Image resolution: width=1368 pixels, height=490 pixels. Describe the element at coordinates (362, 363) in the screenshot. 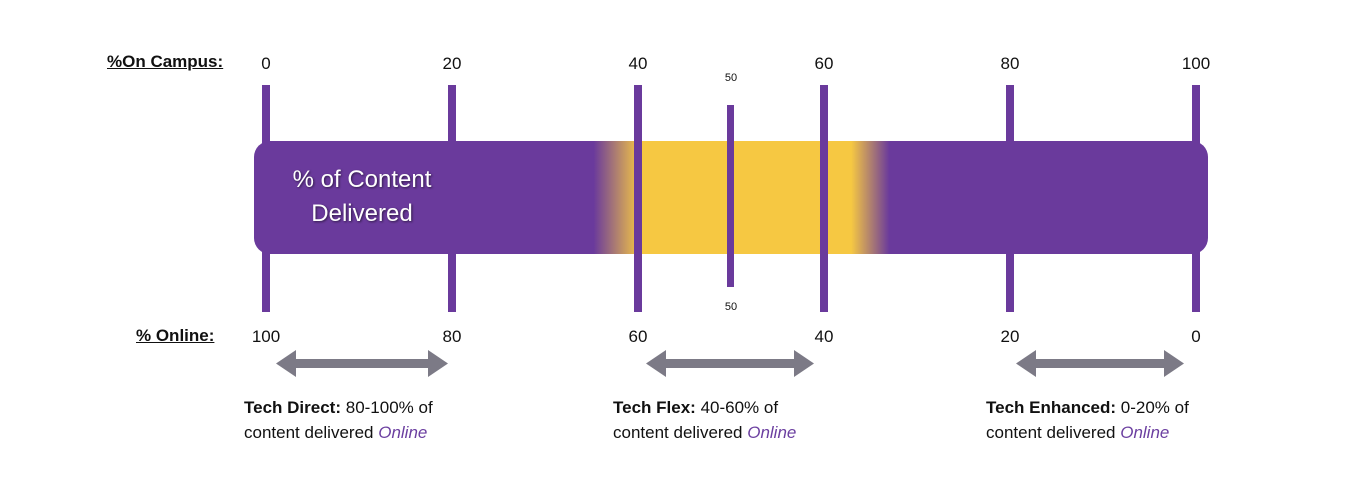

I see `arrow-tech-direct` at that location.